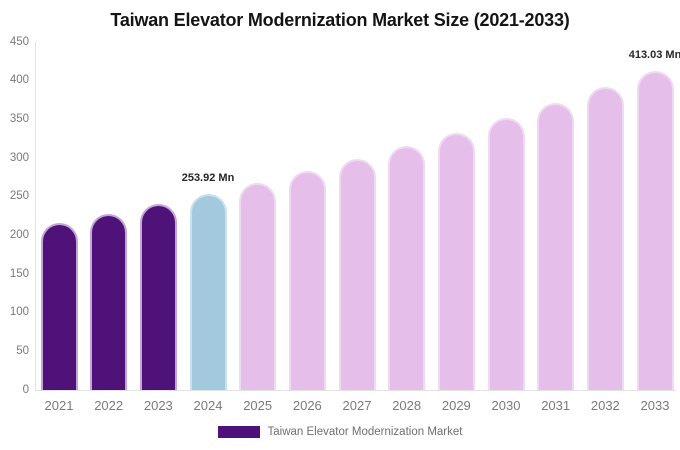  I want to click on legend-swatch, so click(238, 432).